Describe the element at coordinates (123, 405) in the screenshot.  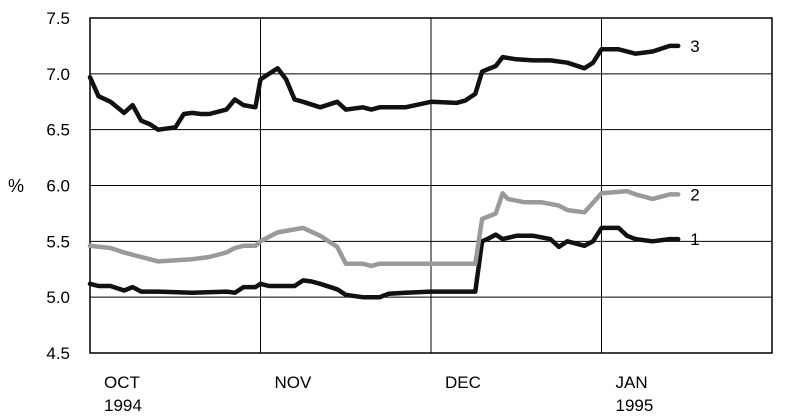
I see `x-tick-year: 1994` at that location.